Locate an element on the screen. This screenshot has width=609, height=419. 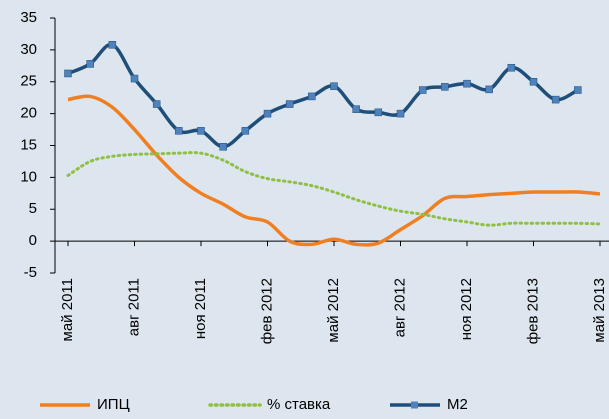
legend-label: ИПЦ is located at coordinates (113, 404).